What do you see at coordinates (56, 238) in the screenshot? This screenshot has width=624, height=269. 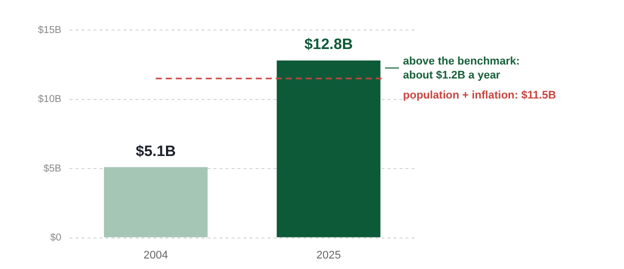 I see `y-tick-label: $0` at bounding box center [56, 238].